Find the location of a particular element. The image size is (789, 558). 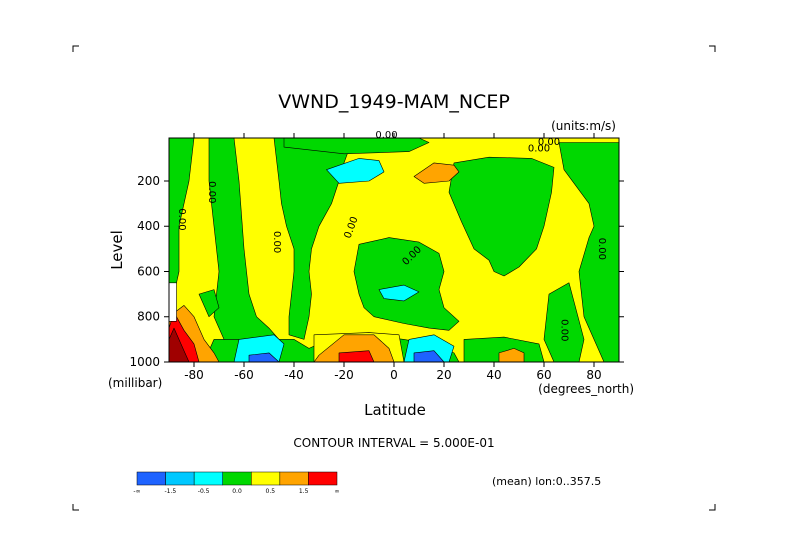

x-axis-units: (degrees_north) is located at coordinates (586, 389).